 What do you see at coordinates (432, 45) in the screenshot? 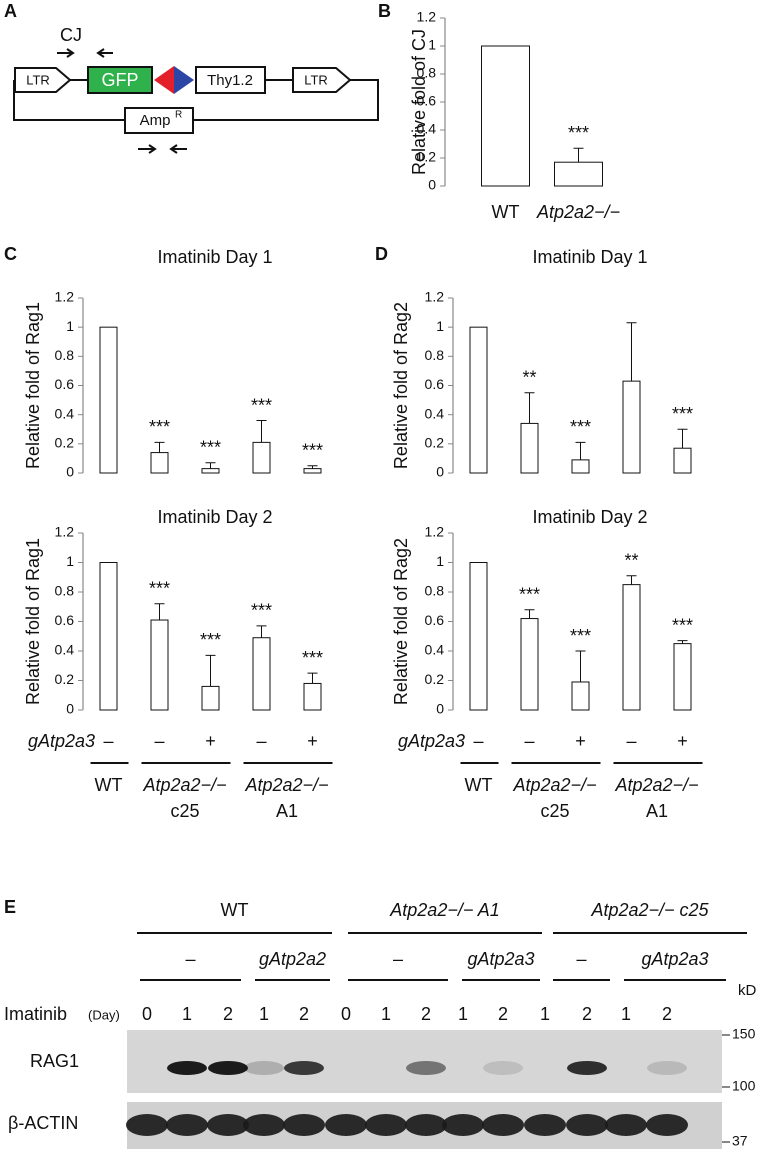
I see `y-tick-label: 1` at bounding box center [432, 45].